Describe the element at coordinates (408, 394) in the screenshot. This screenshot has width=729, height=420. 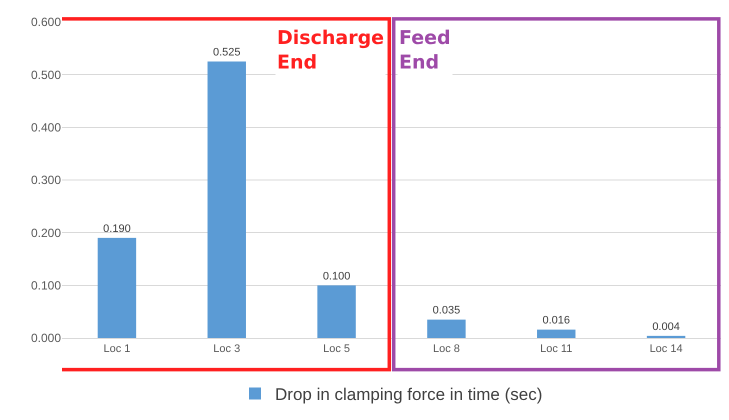
I see `legend-label: Drop in clamping force in time (sec)` at that location.